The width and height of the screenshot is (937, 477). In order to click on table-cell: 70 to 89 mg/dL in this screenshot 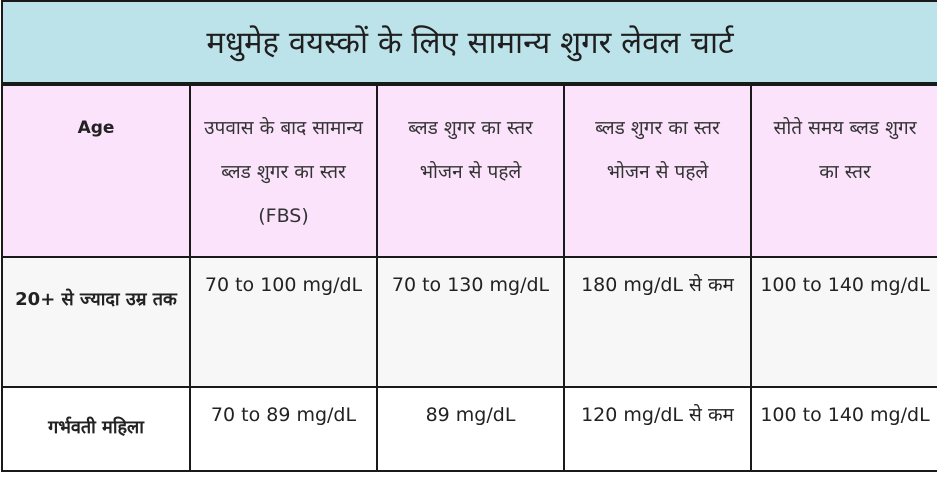, I will do `click(283, 429)`.